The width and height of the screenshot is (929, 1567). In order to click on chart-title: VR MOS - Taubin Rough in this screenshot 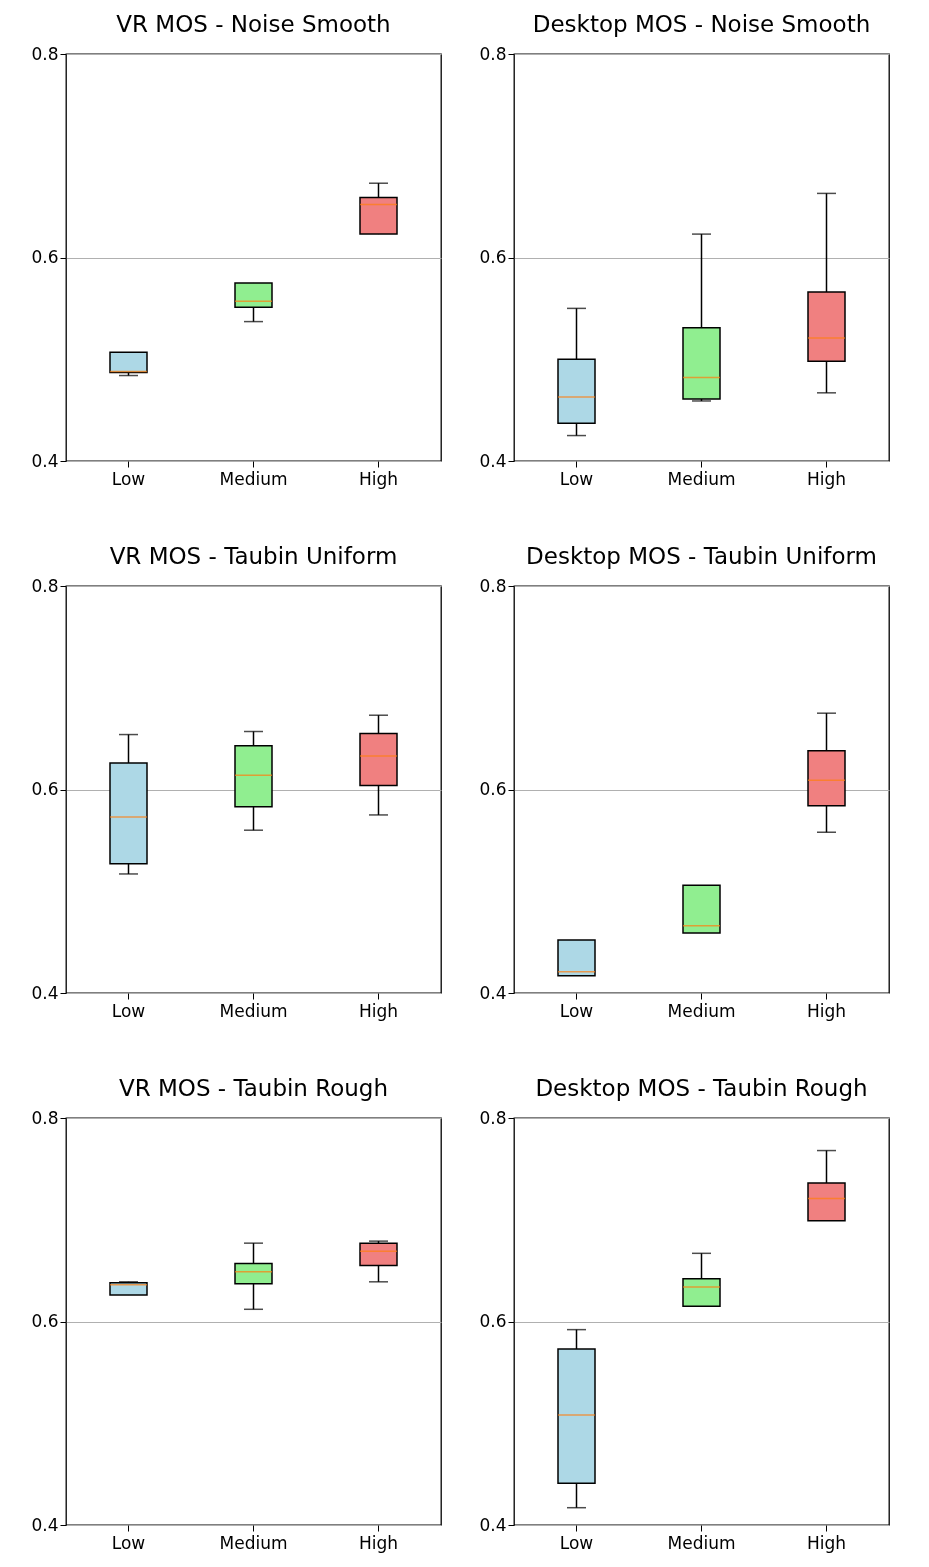, I will do `click(253, 1088)`.